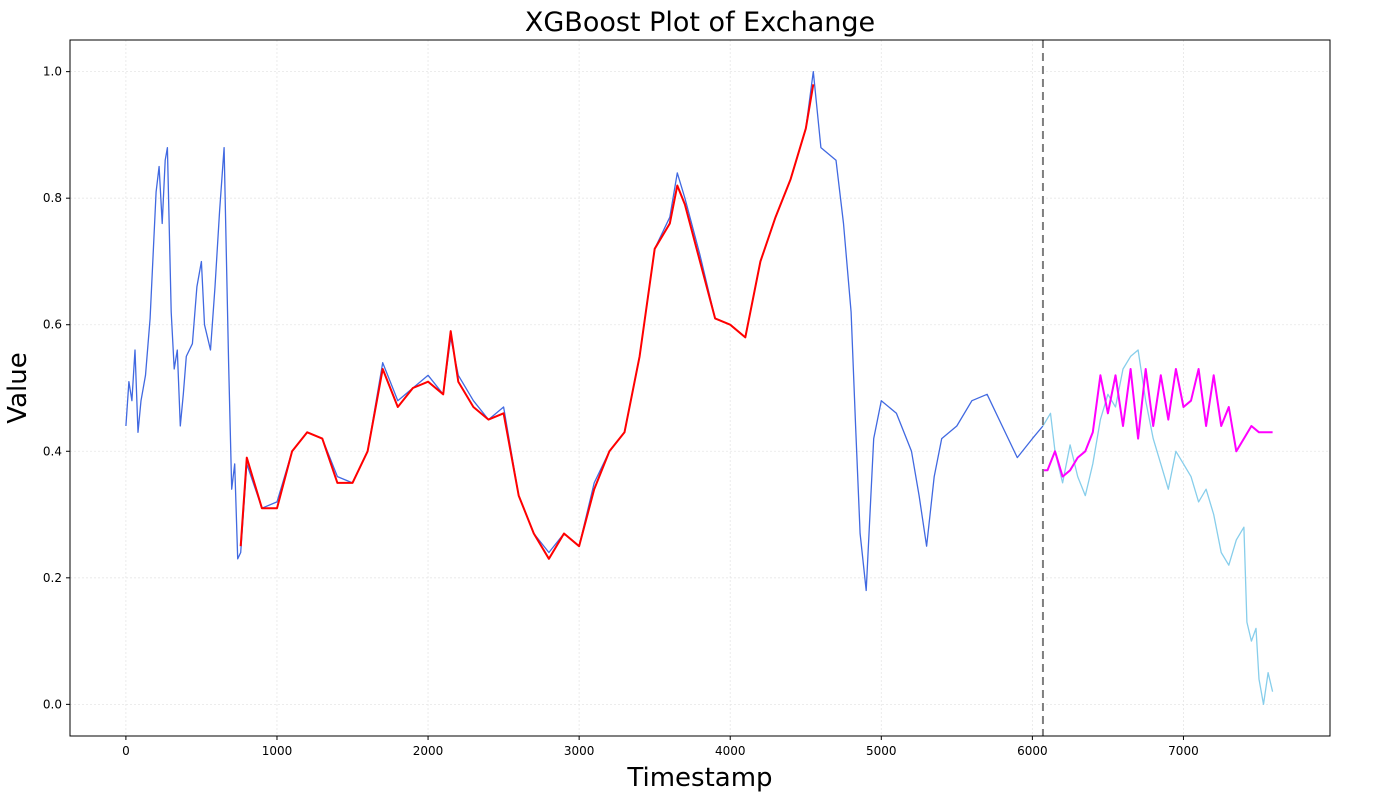 Image resolution: width=1400 pixels, height=800 pixels. I want to click on chart-title: XGBoost Plot of Exchange, so click(700, 22).